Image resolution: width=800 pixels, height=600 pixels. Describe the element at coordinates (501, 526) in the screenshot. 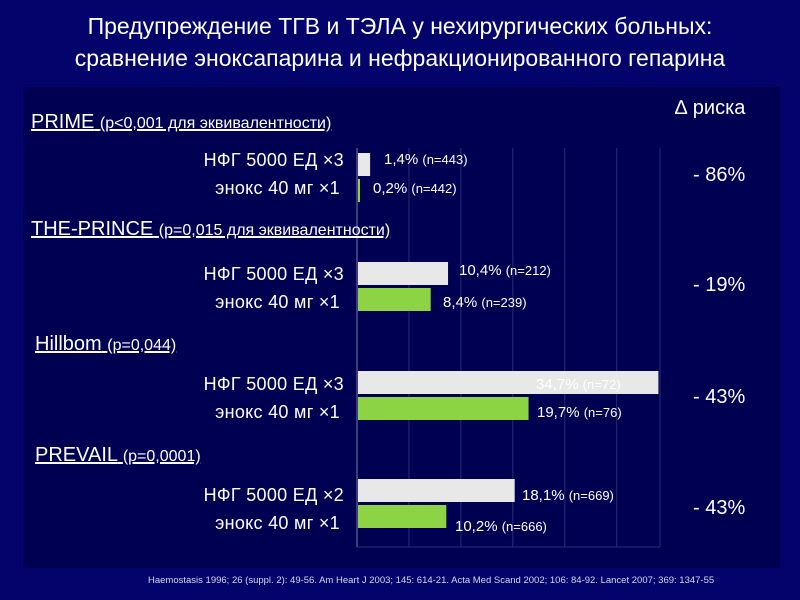

I see `enox-value-label: 10,2% (n=666)` at that location.